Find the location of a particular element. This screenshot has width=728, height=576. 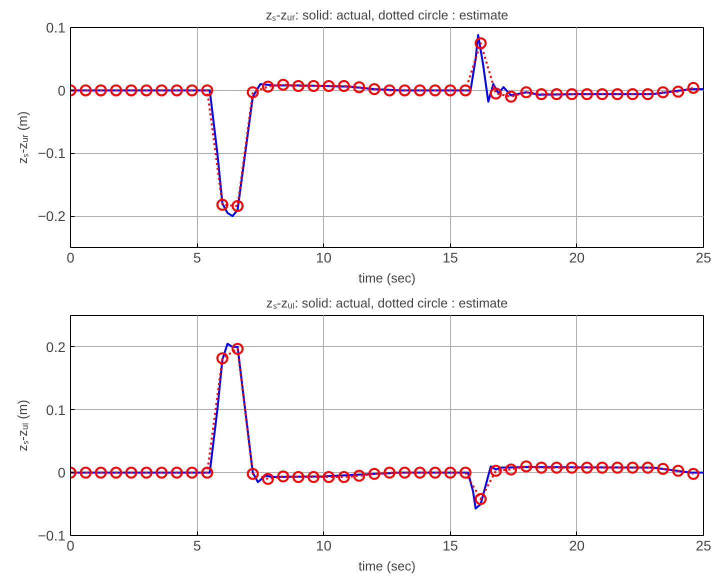

y-tick-label: 0.1 is located at coordinates (56, 28).